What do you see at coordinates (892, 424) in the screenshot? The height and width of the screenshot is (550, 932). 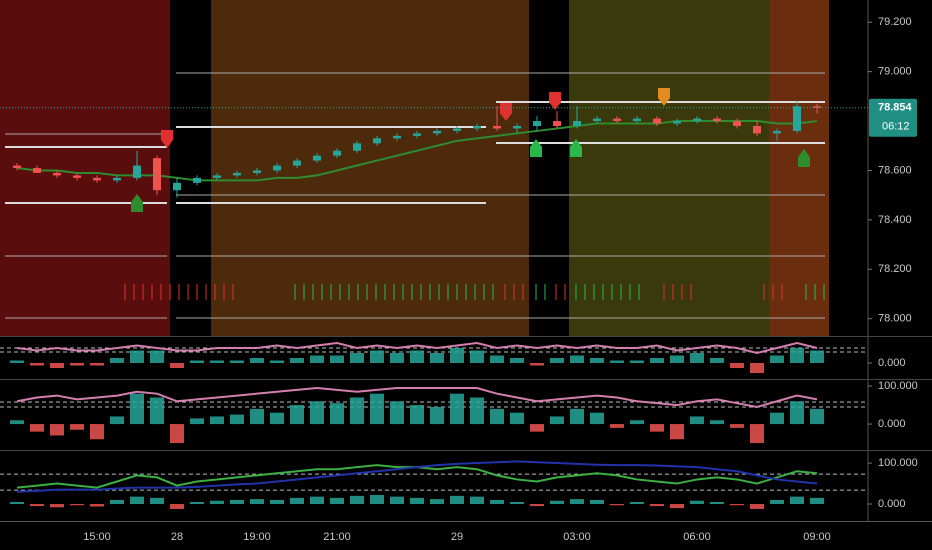 I see `y-tick-label: 0.000` at bounding box center [892, 424].